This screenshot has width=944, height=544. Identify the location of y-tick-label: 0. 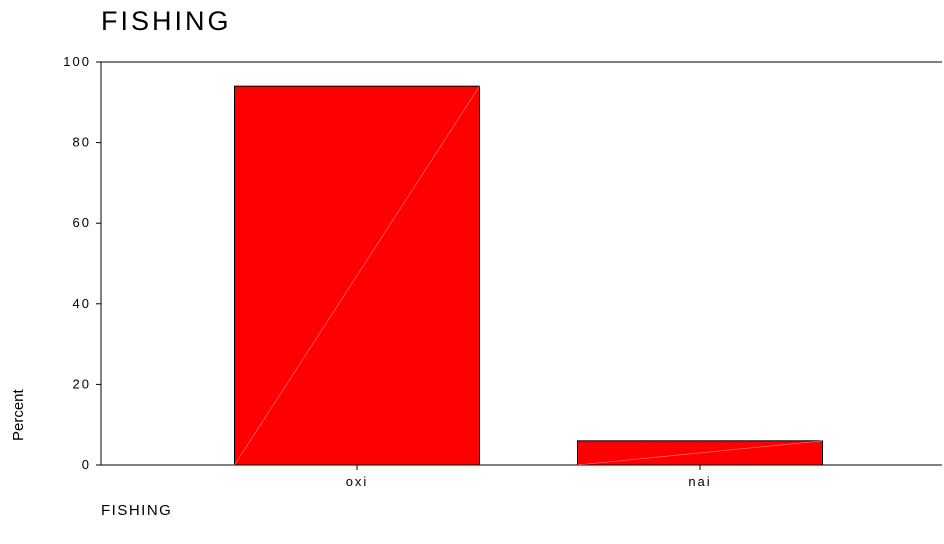
(86, 464).